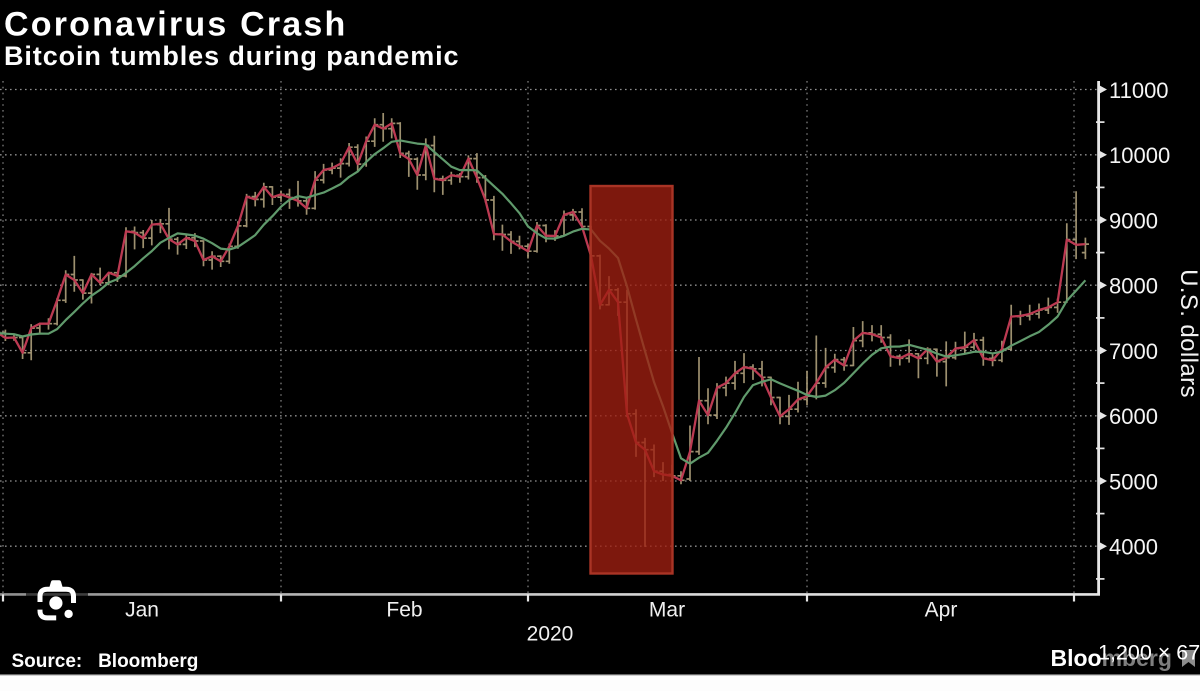 Image resolution: width=1200 pixels, height=691 pixels. Describe the element at coordinates (1139, 90) in the screenshot. I see `svg-text: 11000` at that location.